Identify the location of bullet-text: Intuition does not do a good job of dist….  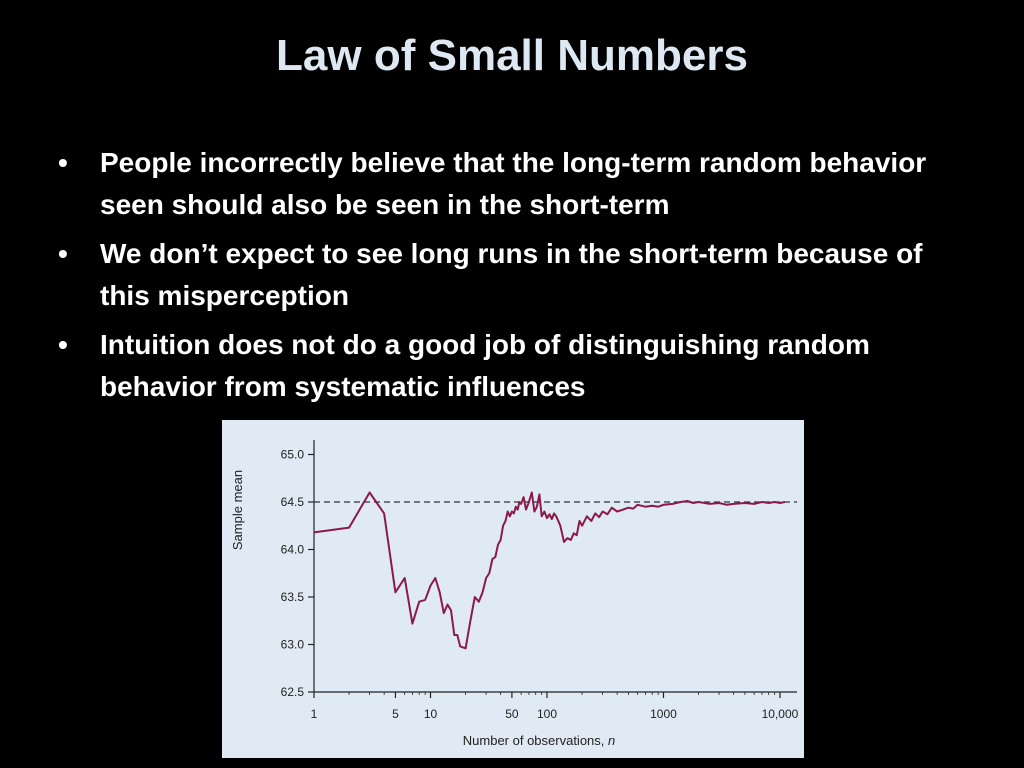
(485, 365).